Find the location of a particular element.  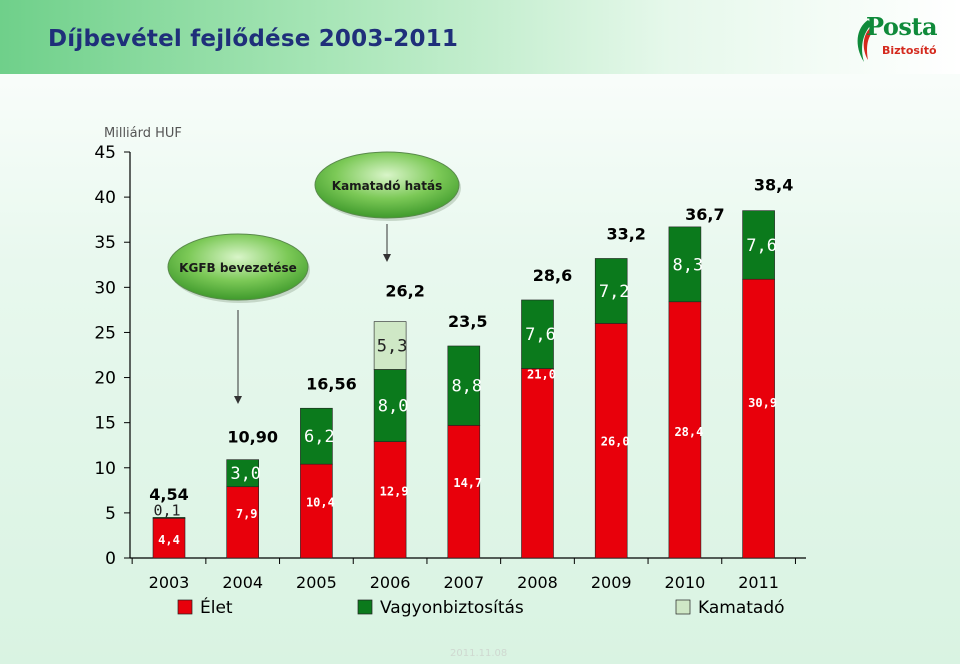

bar-total-label: 26,2 is located at coordinates (404, 291).